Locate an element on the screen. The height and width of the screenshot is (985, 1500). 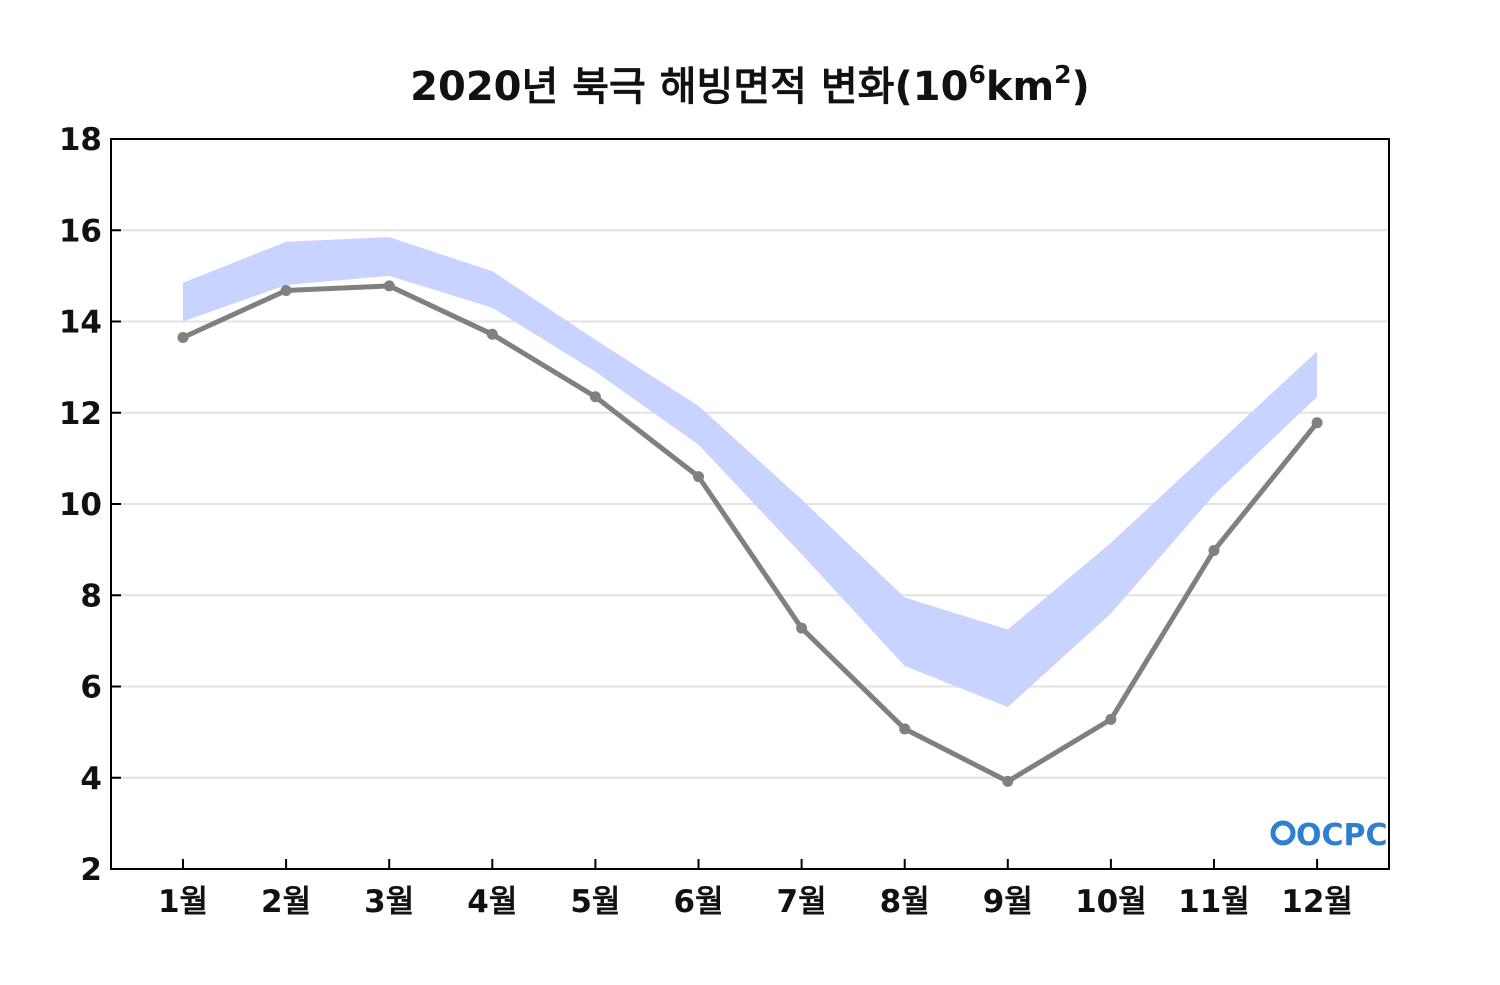
chart-title: 2020년 북극 해빙면적 변화(106km2) is located at coordinates (750, 85).